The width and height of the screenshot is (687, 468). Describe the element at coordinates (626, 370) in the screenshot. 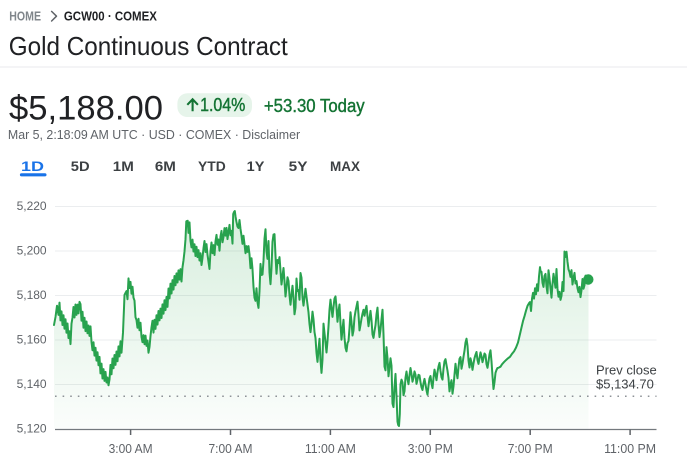

I see `svg-text: Prev close` at that location.